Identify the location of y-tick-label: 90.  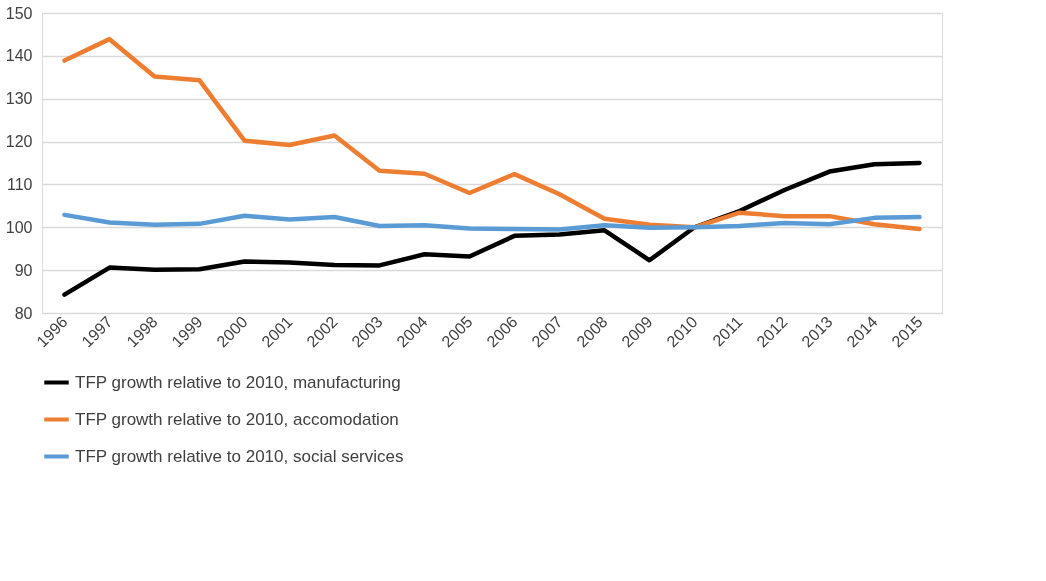
(23, 270).